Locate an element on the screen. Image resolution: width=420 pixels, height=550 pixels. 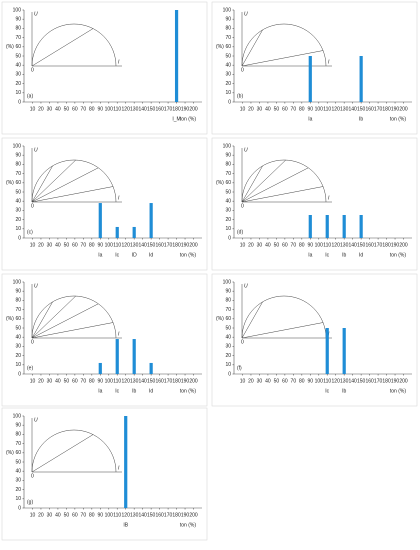
inset-x-label: I is located at coordinates (329, 334).